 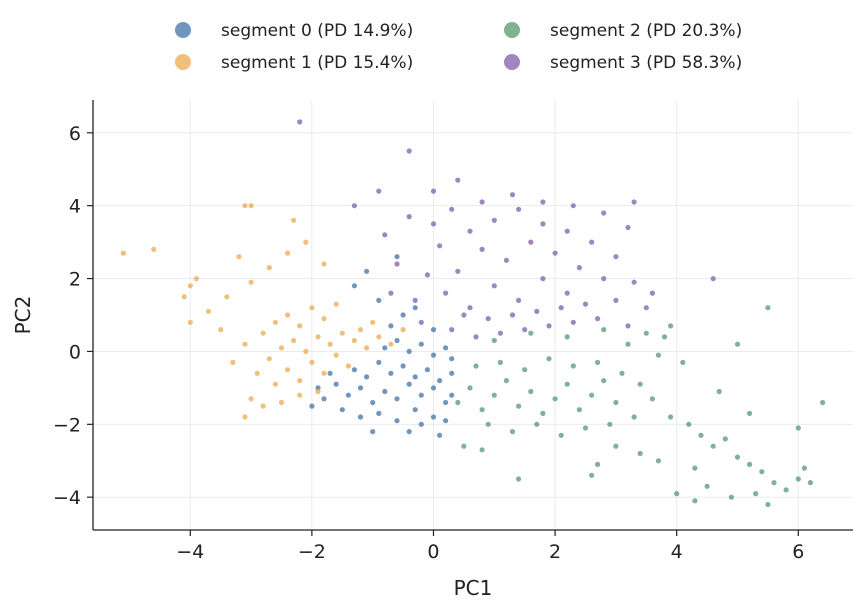 What do you see at coordinates (75, 207) in the screenshot?
I see `y-tick-label: 4` at bounding box center [75, 207].